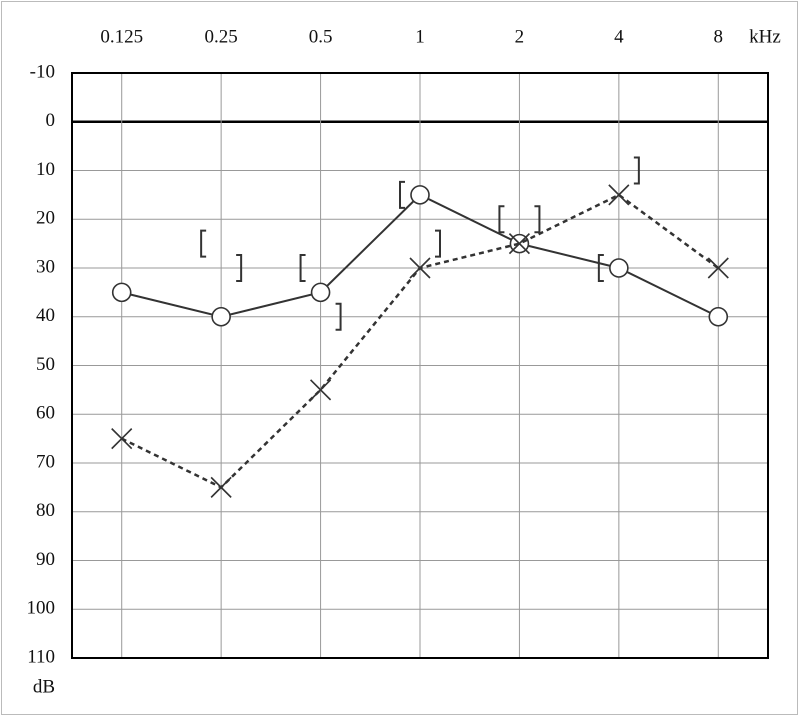 The image size is (800, 717). What do you see at coordinates (45, 218) in the screenshot?
I see `y-tick-label: 20` at bounding box center [45, 218].